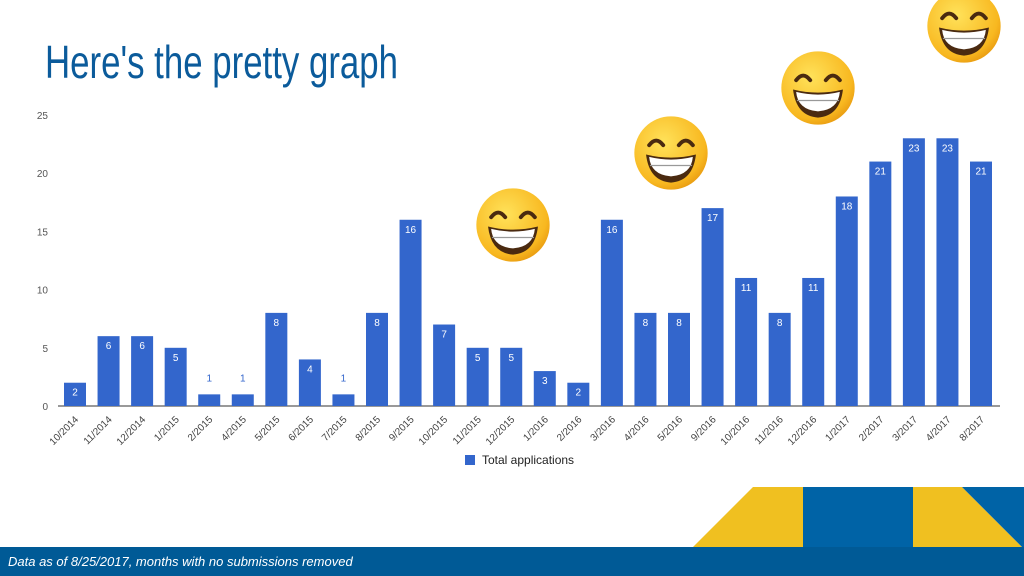 This screenshot has height=576, width=1024. I want to click on y-tick-label: 10, so click(43, 291).